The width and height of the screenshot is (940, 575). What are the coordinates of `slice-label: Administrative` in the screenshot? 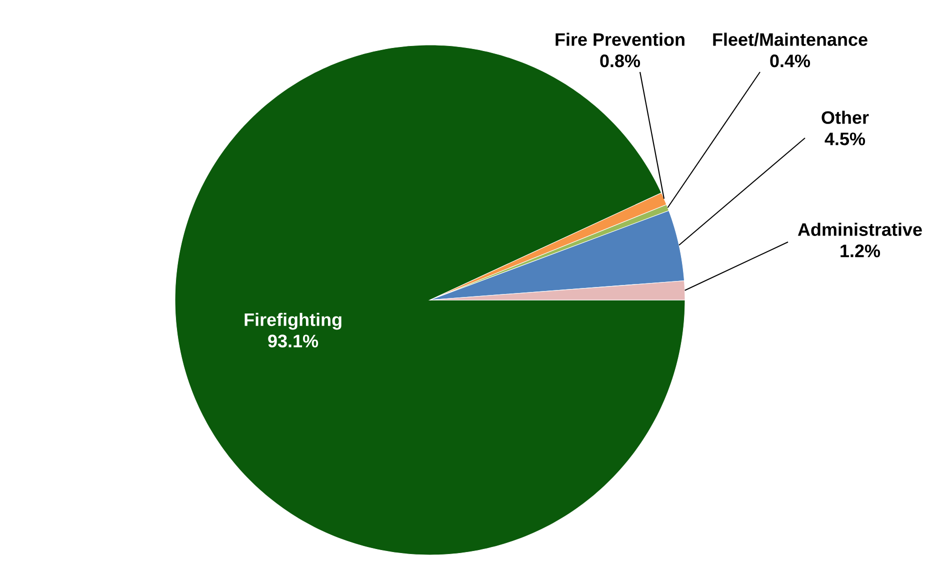 It's located at (860, 229).